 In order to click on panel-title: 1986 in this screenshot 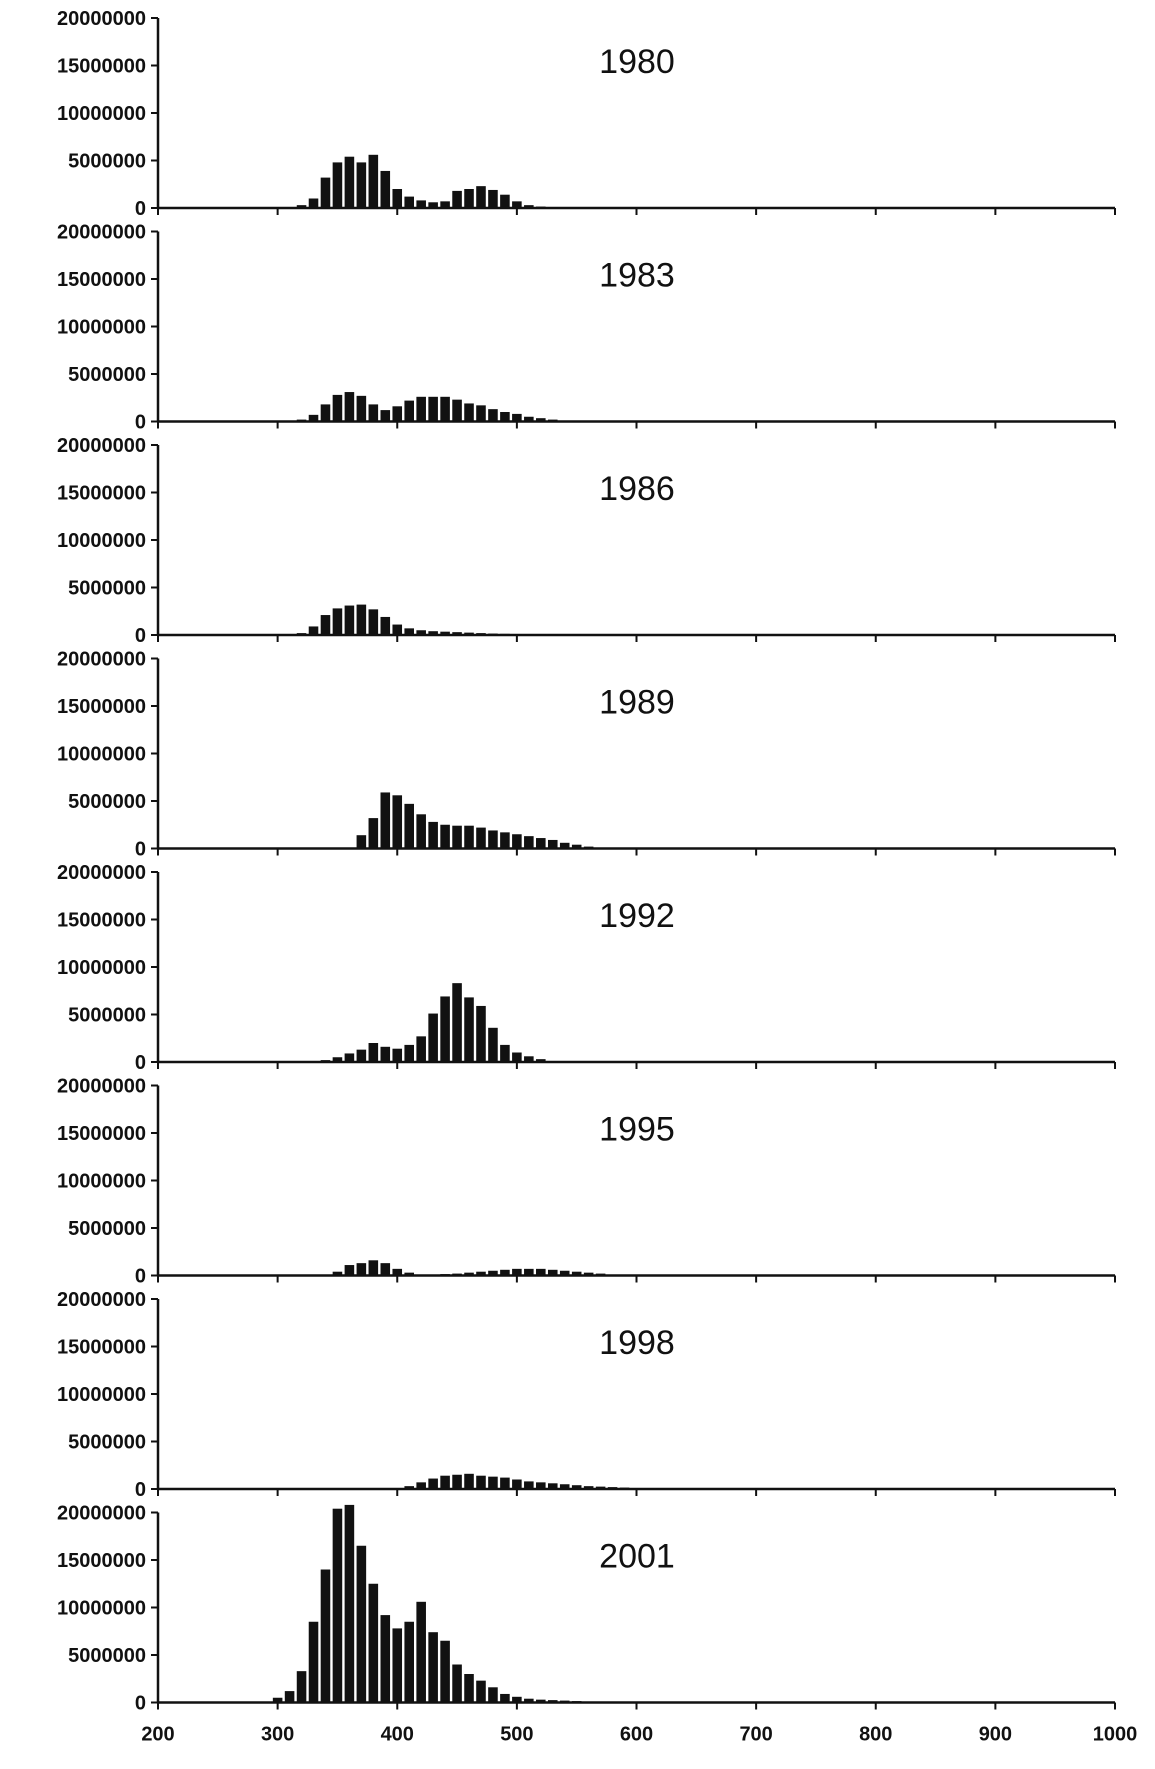, I will do `click(637, 489)`.